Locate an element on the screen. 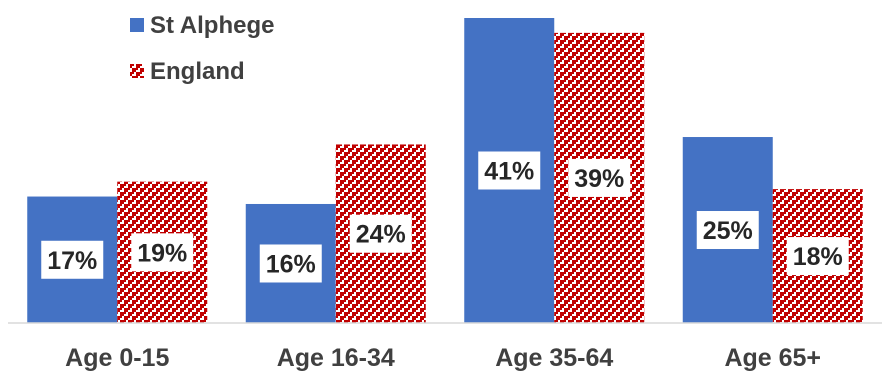 The width and height of the screenshot is (890, 378). data-label-england-age-65: 18% is located at coordinates (817, 256).